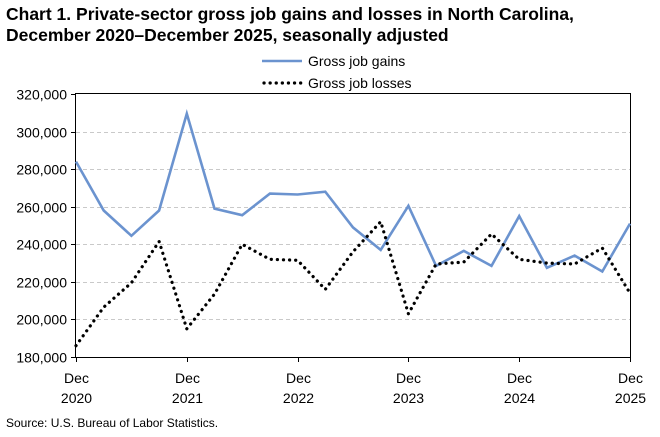  What do you see at coordinates (187, 398) in the screenshot?
I see `x-tick-label-year: 2021` at bounding box center [187, 398].